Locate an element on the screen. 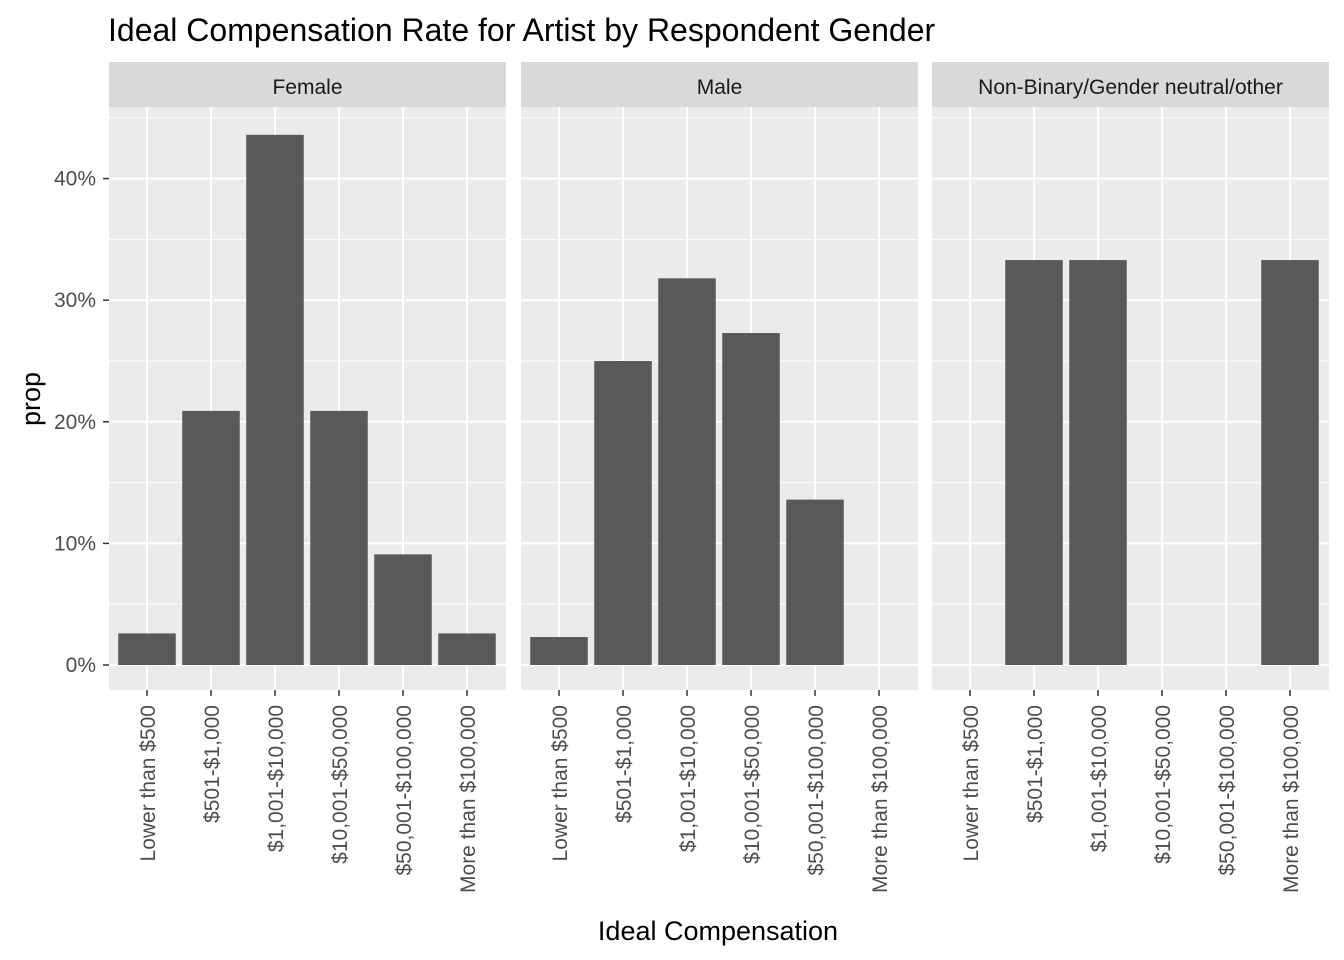 The image size is (1344, 960). y-axis-title: prop is located at coordinates (31, 399).